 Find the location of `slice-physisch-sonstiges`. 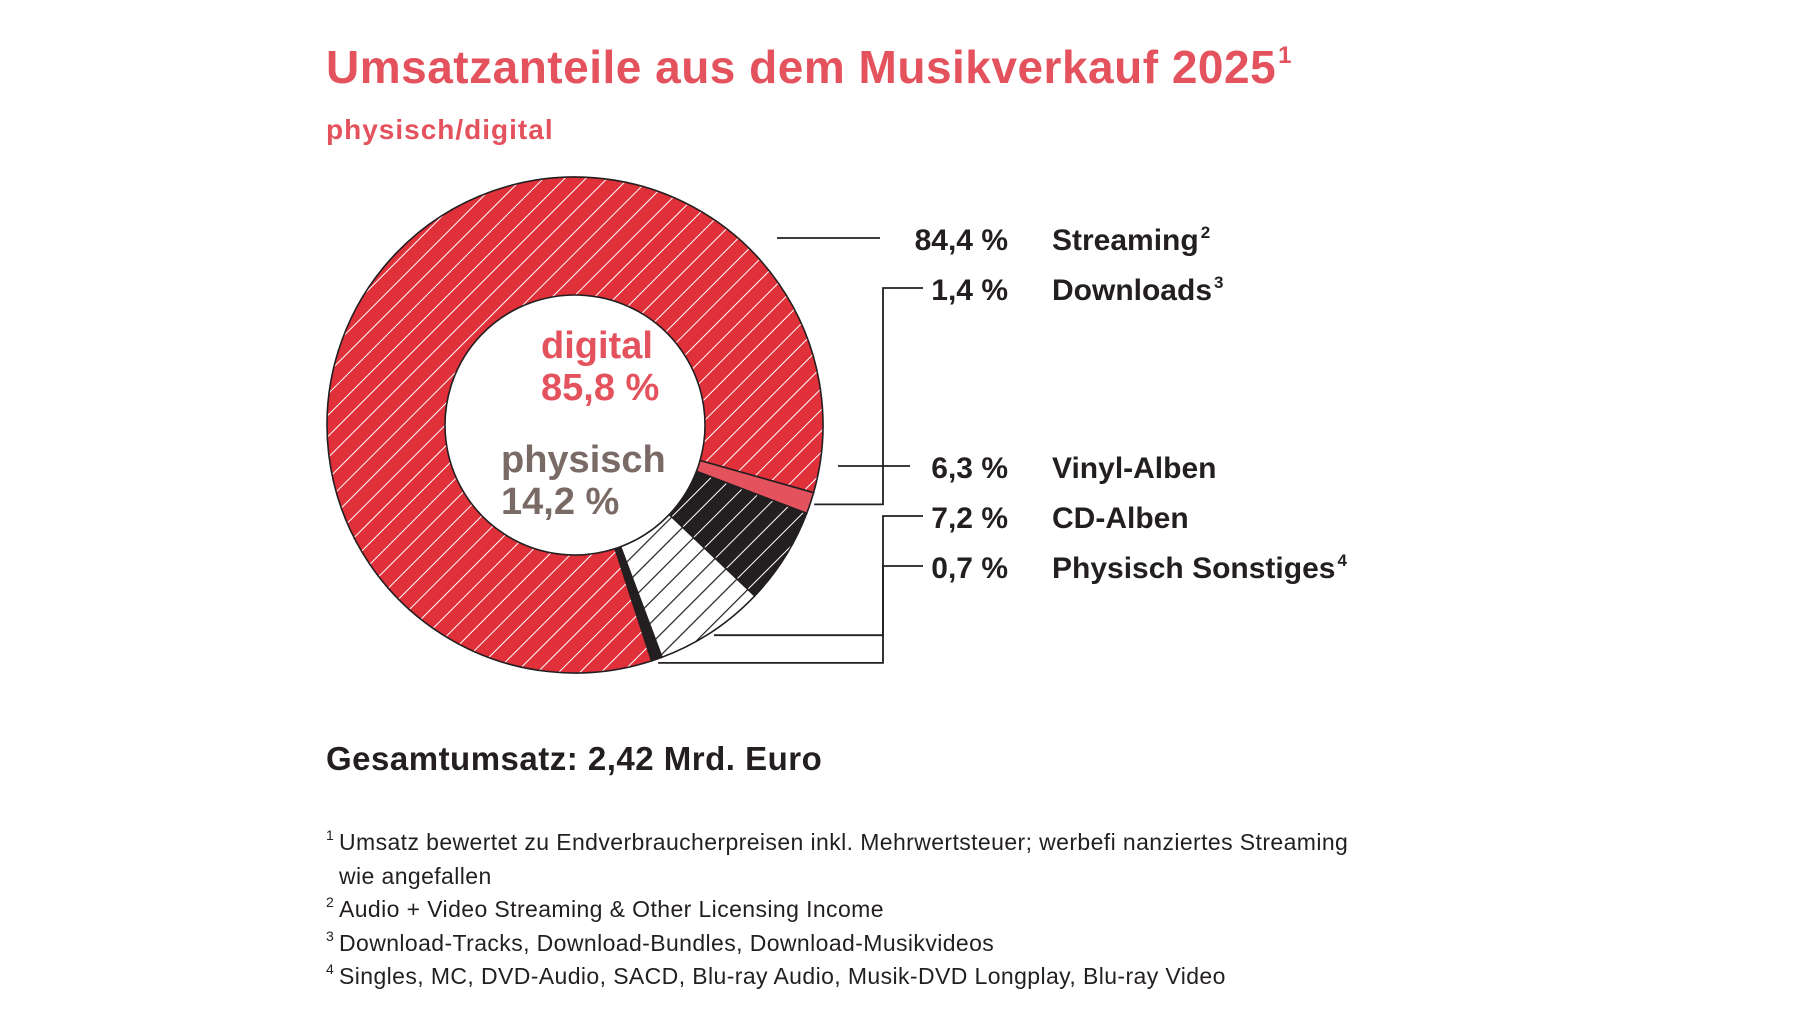

slice-physisch-sonstiges is located at coordinates (638, 603).